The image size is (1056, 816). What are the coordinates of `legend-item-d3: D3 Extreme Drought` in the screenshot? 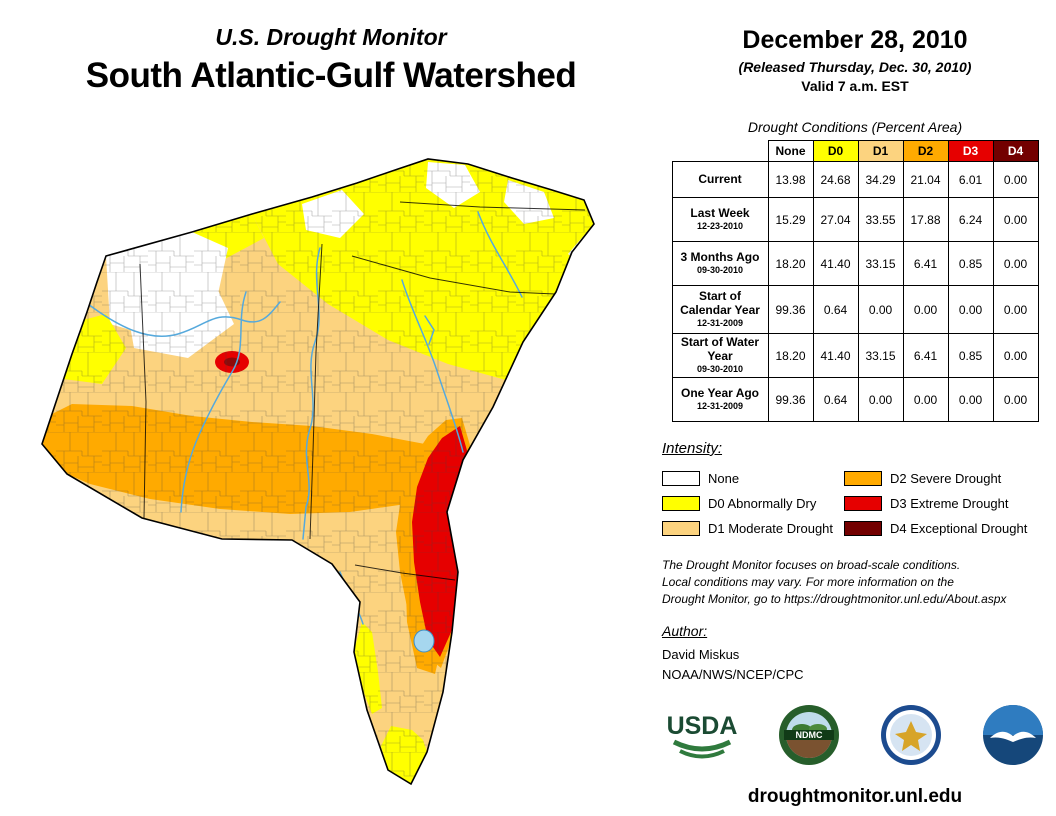 It's located at (944, 503).